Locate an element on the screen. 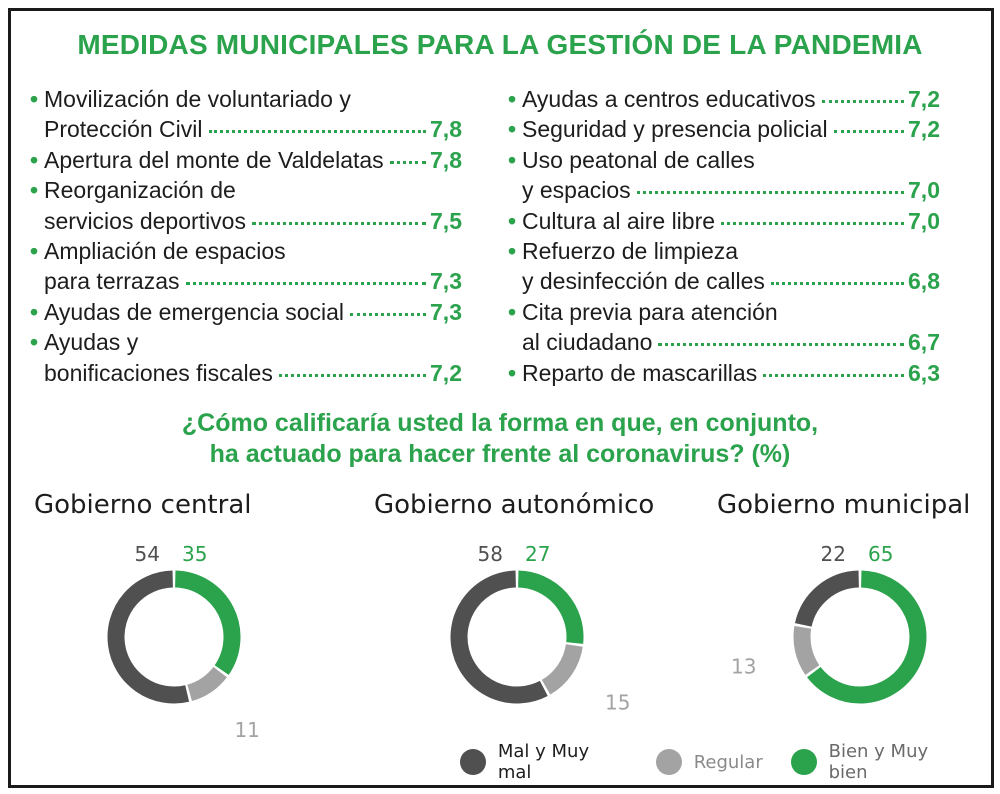 The height and width of the screenshot is (794, 1000). measure-line: Protección Civil 7,8 is located at coordinates (246, 129).